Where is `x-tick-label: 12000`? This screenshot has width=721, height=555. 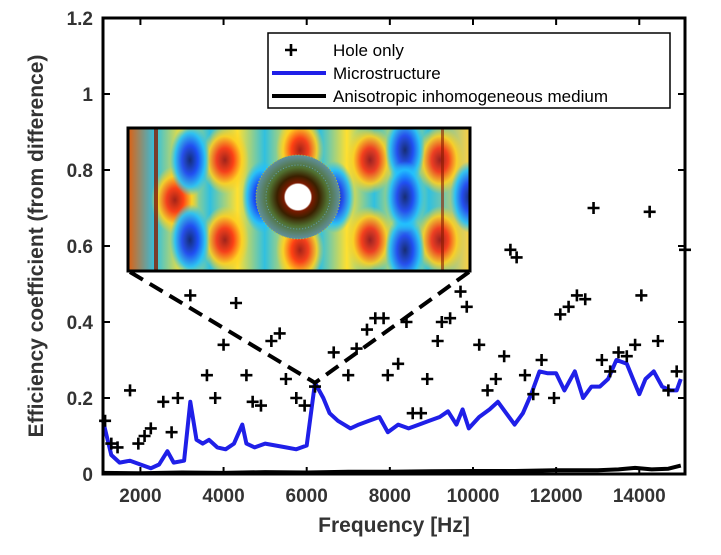 x-tick-label: 12000 is located at coordinates (556, 496).